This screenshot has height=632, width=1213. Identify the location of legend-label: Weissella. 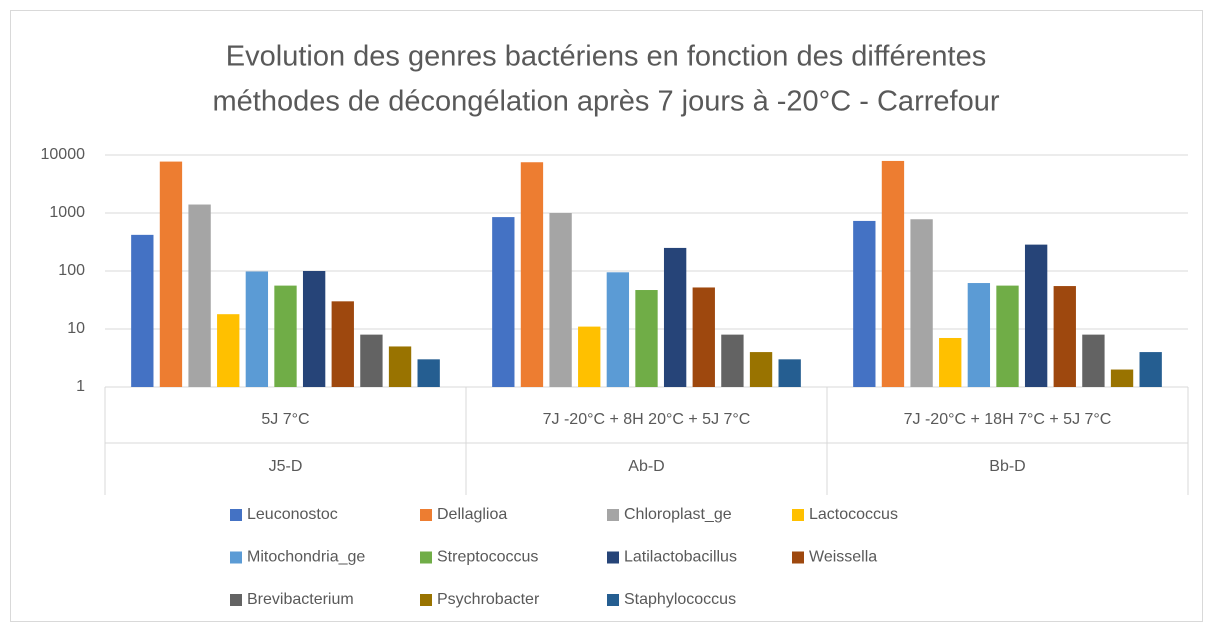
(843, 557).